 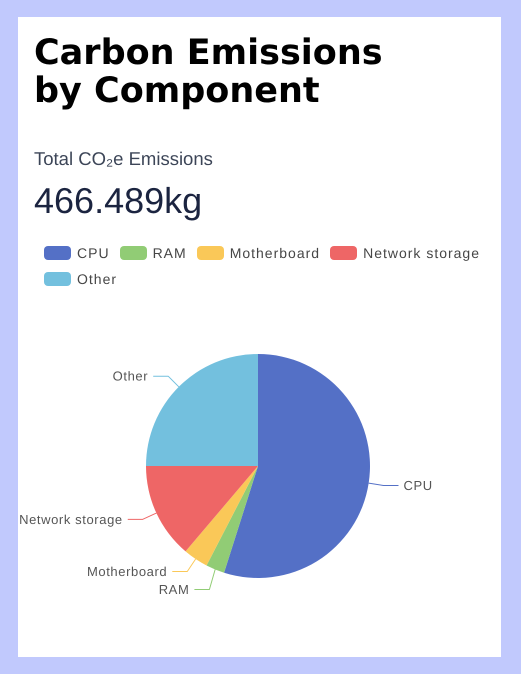 What do you see at coordinates (127, 572) in the screenshot?
I see `slice-label: Motherboard` at bounding box center [127, 572].